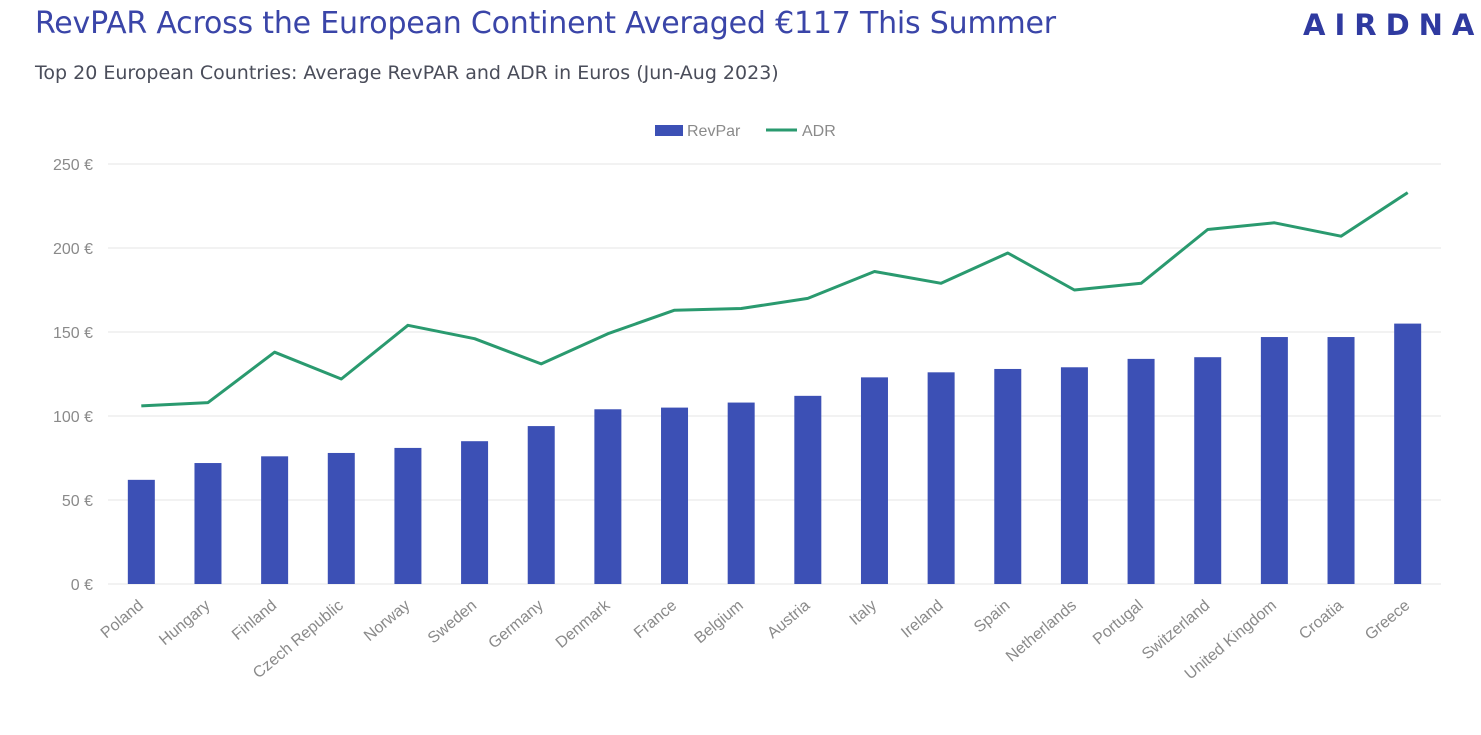 The width and height of the screenshot is (1481, 735). I want to click on x-tick-label: Ireland, so click(922, 619).